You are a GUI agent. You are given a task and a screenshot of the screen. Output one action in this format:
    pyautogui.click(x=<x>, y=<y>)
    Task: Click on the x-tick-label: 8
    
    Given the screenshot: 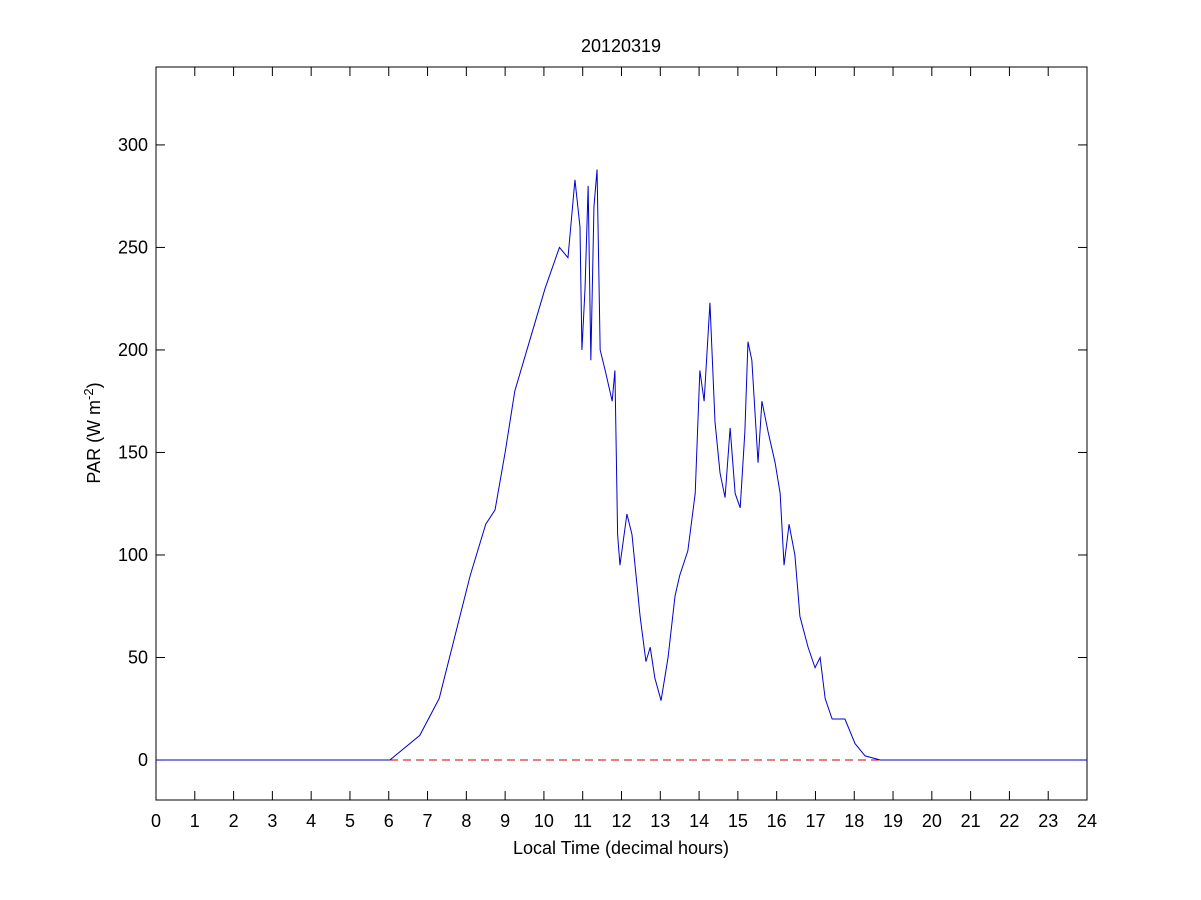 What is the action you would take?
    pyautogui.click(x=466, y=821)
    